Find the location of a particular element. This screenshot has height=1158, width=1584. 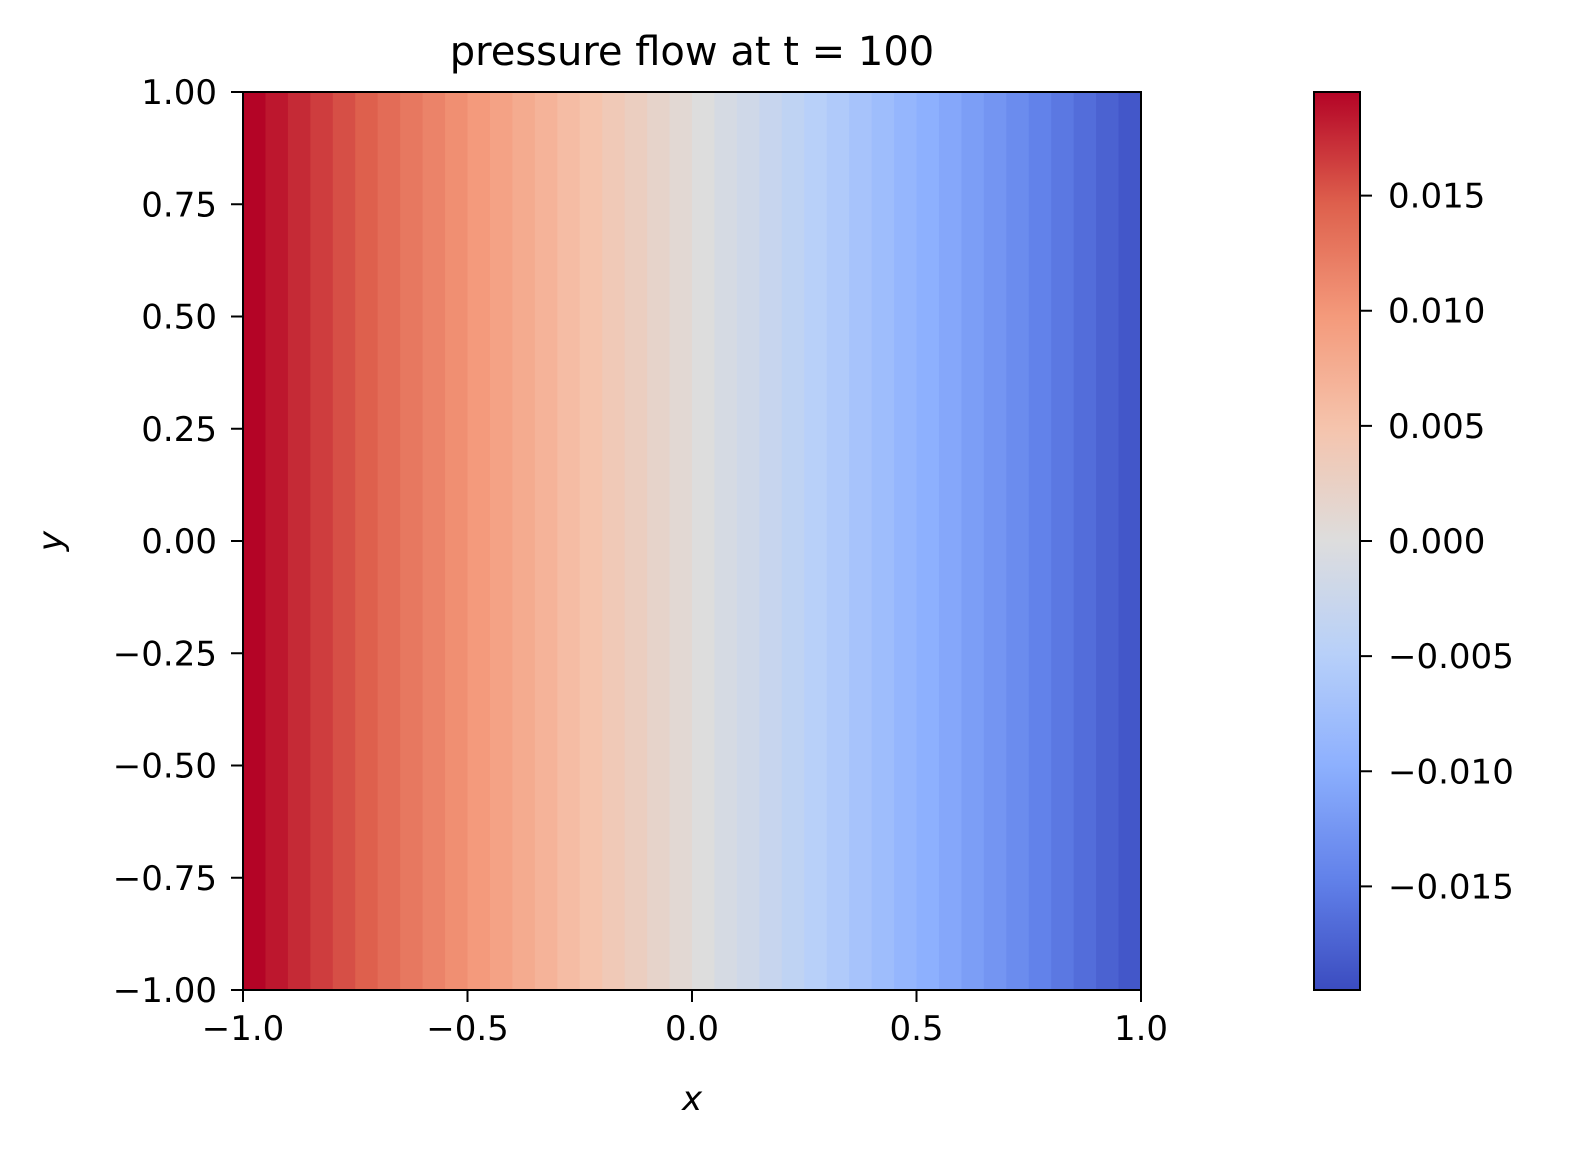

x-tick-label: −1.0 is located at coordinates (243, 1029).